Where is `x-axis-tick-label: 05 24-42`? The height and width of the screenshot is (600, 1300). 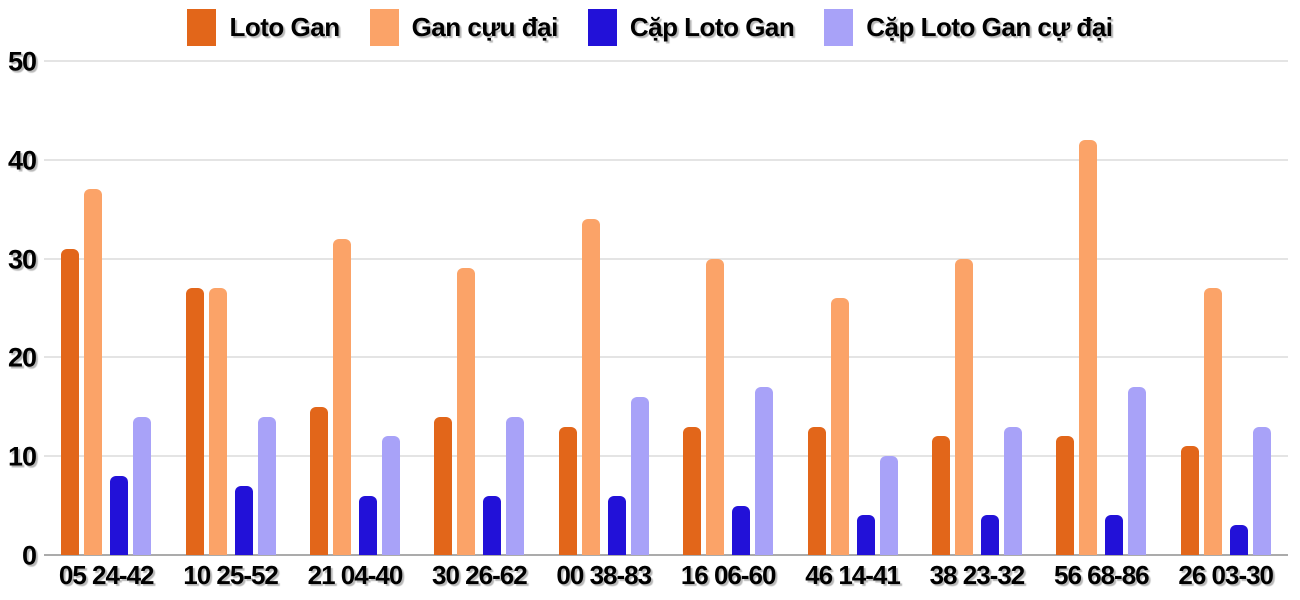 x-axis-tick-label: 05 24-42 is located at coordinates (106, 575).